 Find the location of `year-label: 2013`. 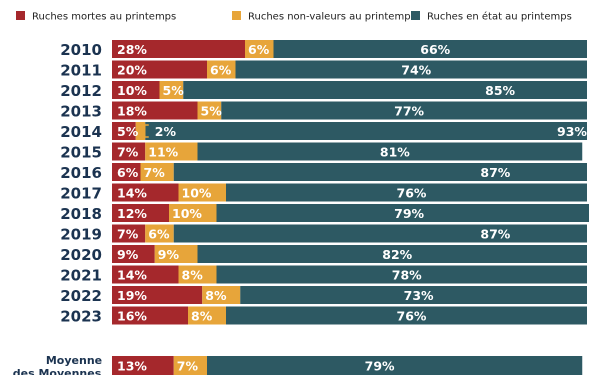

year-label: 2013 is located at coordinates (81, 112).